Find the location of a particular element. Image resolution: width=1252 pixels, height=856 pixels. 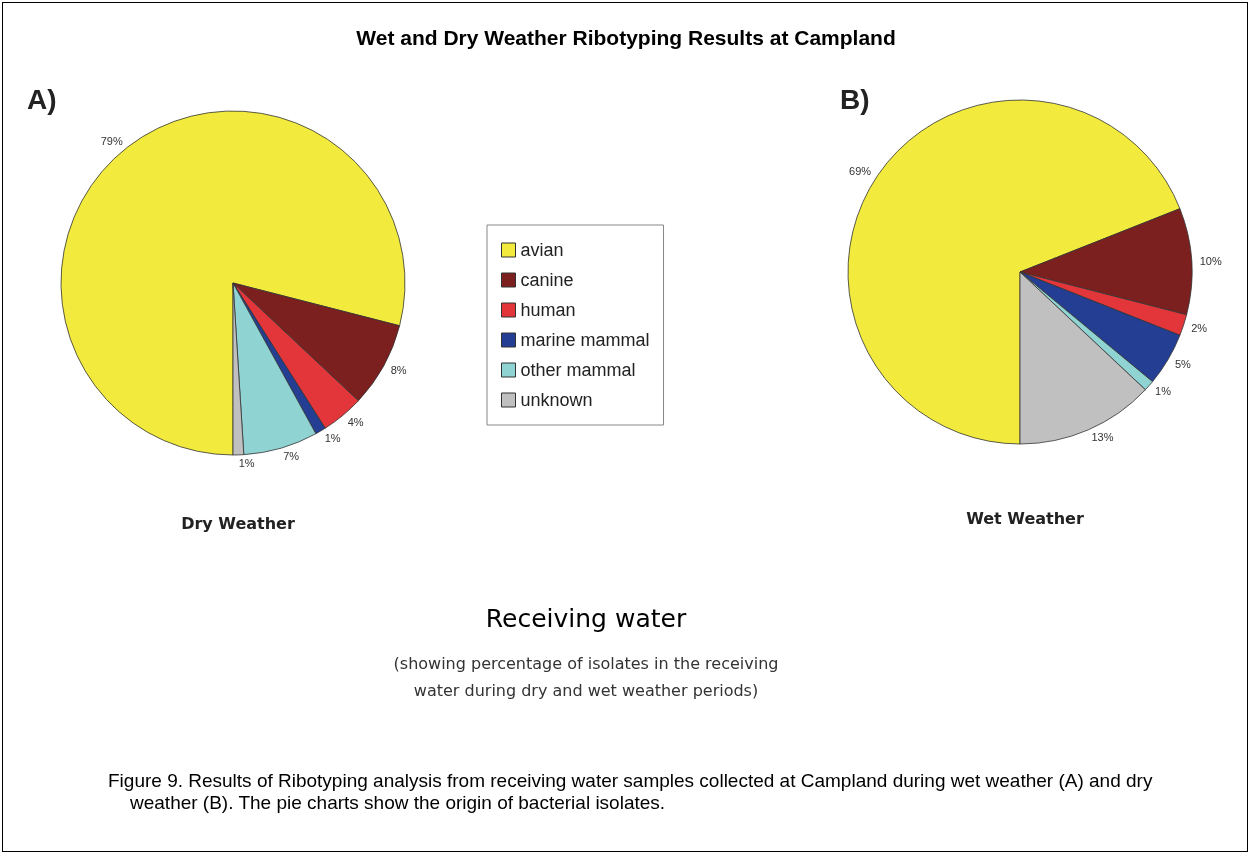

data-label: 79% is located at coordinates (111, 140).